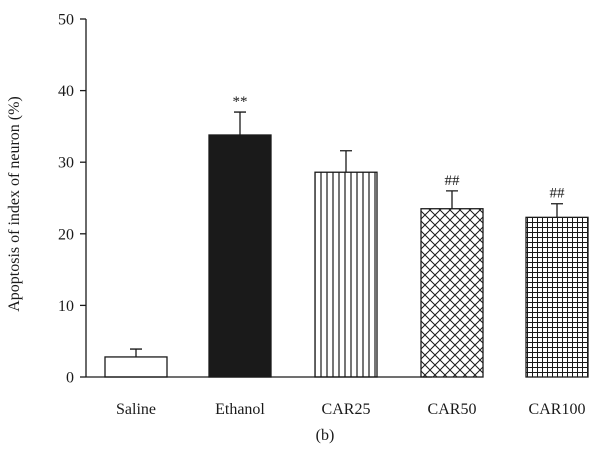 The image size is (597, 449). What do you see at coordinates (66, 20) in the screenshot?
I see `y-tick-label-50: 50` at bounding box center [66, 20].